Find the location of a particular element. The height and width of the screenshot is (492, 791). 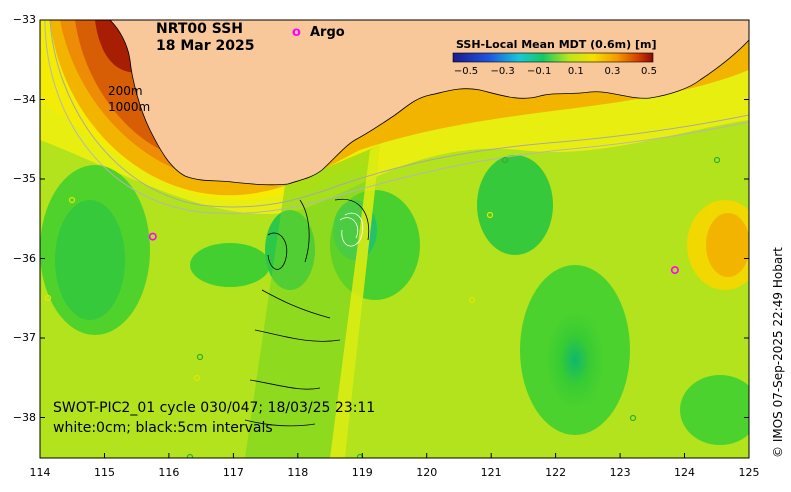

colorbar-tick-label: −0.5 is located at coordinates (466, 71).